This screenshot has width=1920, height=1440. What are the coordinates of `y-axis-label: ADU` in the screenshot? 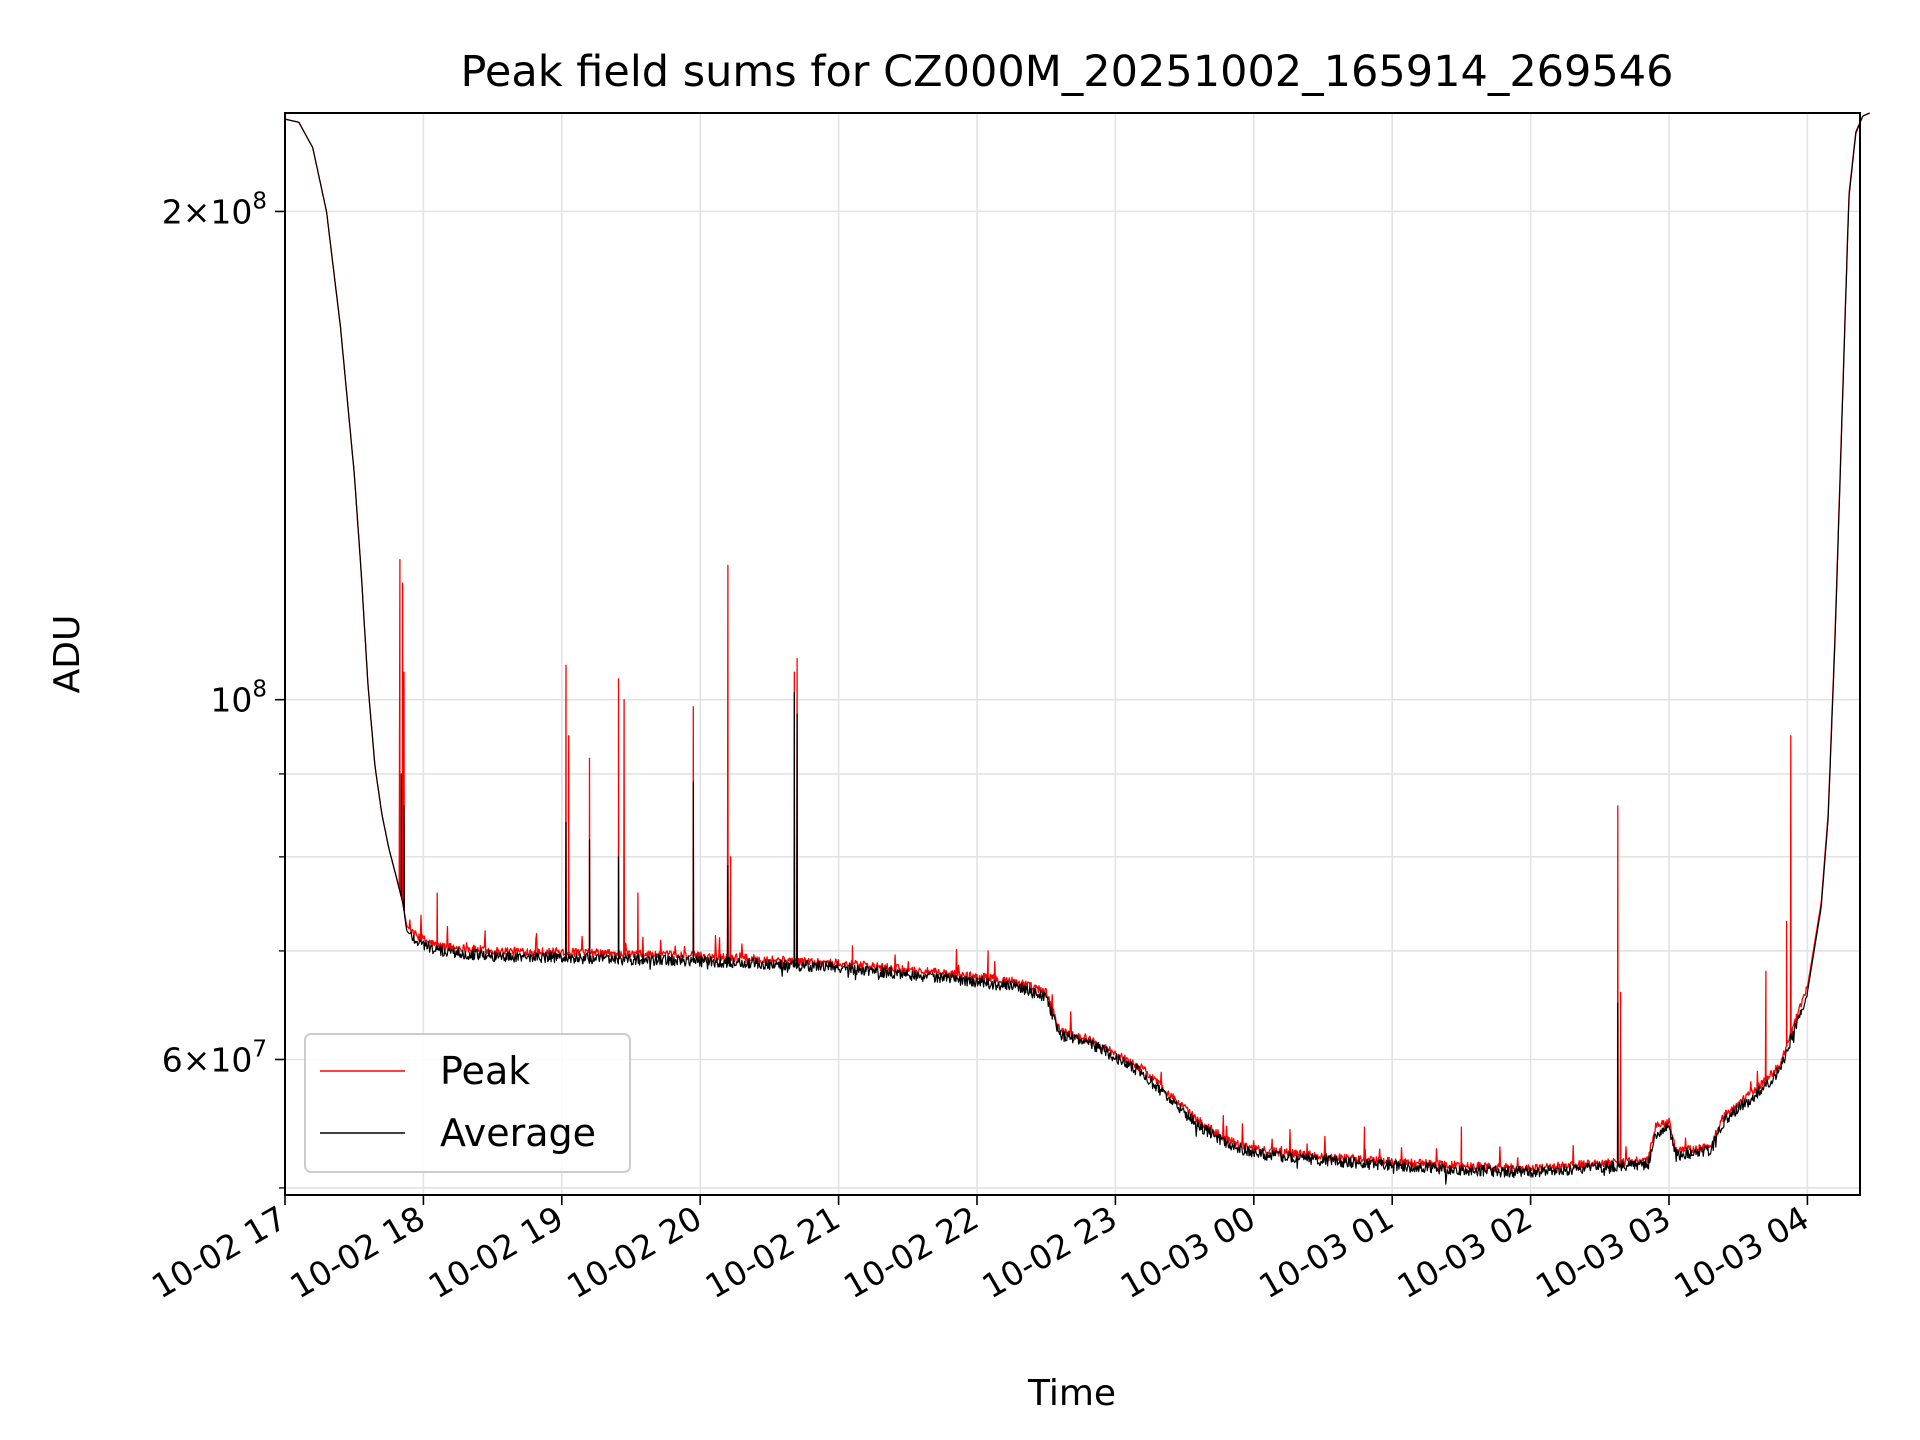 It's located at (67, 654).